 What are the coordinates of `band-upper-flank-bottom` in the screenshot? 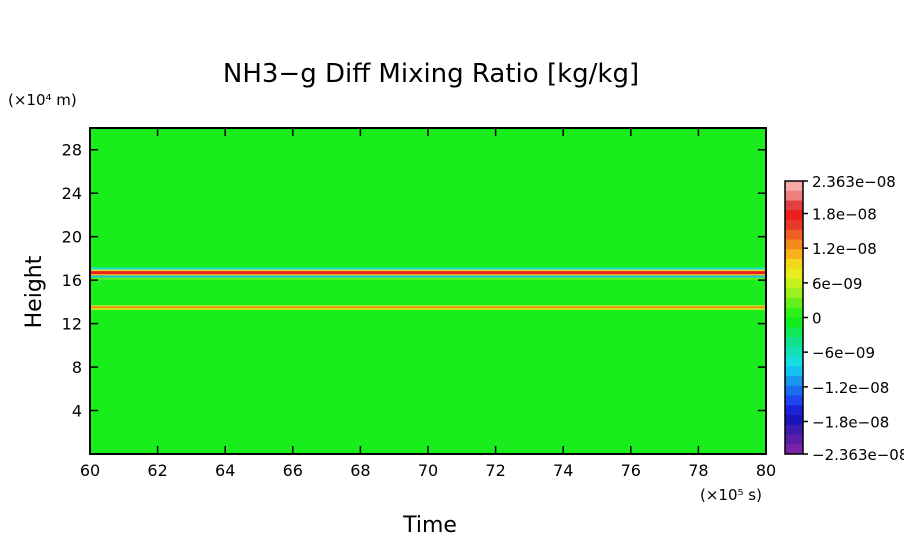 It's located at (428, 276).